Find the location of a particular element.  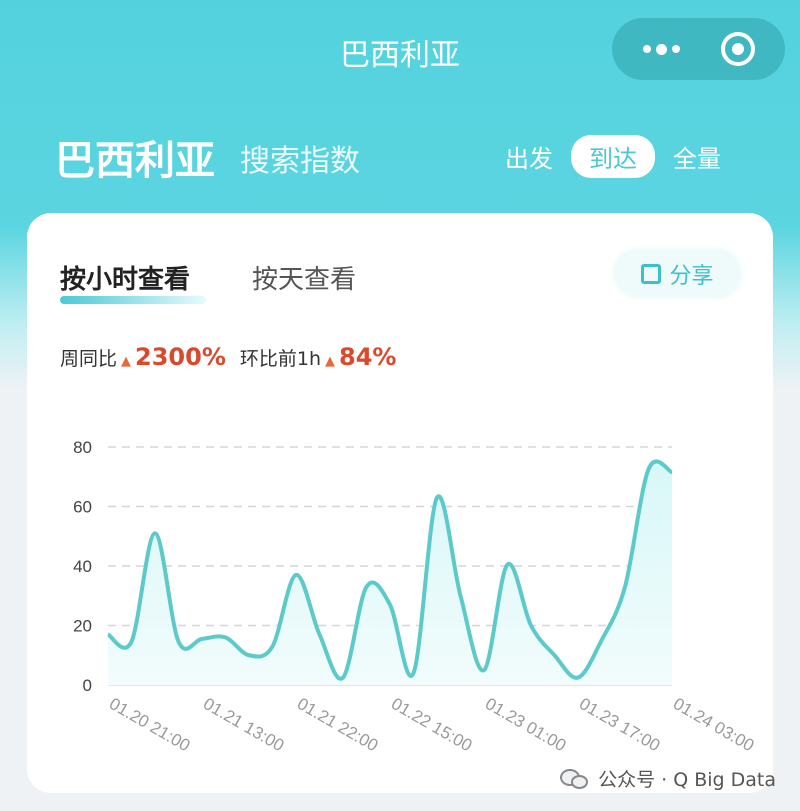

mini-program-capsule is located at coordinates (698, 49).